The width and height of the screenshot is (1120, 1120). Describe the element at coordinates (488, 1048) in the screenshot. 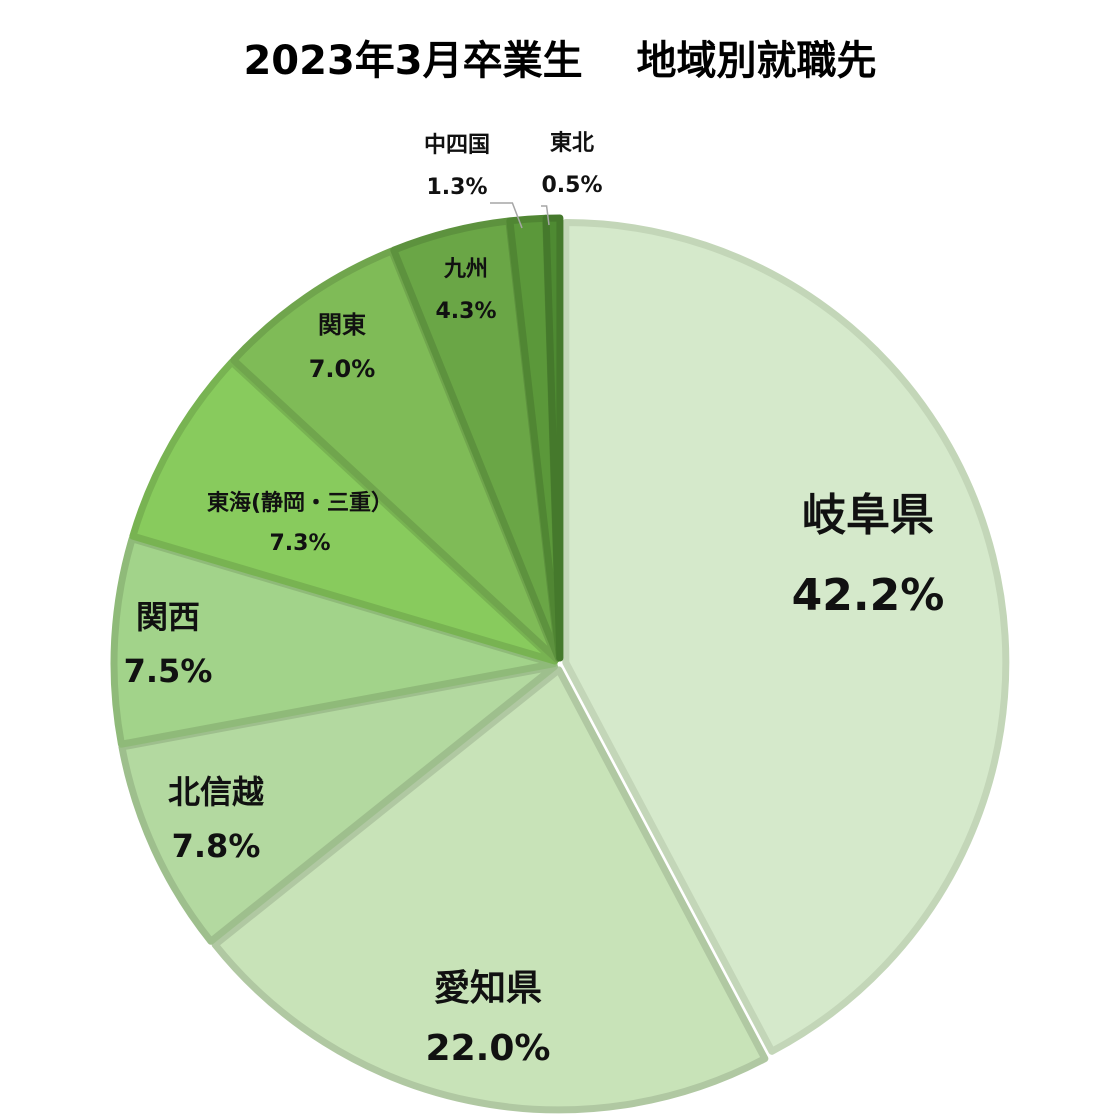

I see `slice-label-value: 22.0%` at that location.